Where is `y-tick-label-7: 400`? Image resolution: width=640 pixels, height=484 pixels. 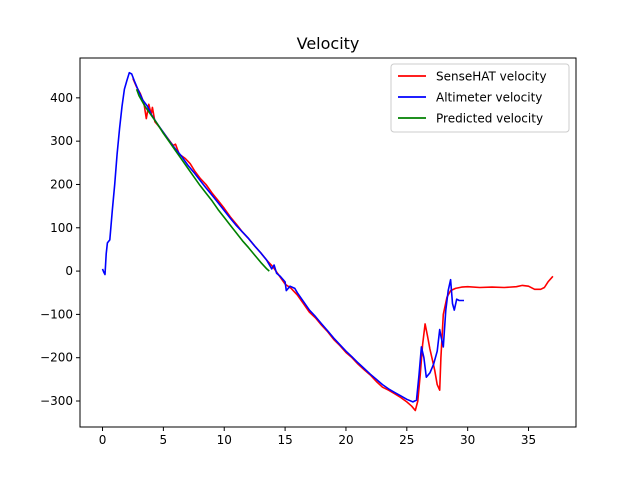
y-tick-label-7: 400 is located at coordinates (61, 98).